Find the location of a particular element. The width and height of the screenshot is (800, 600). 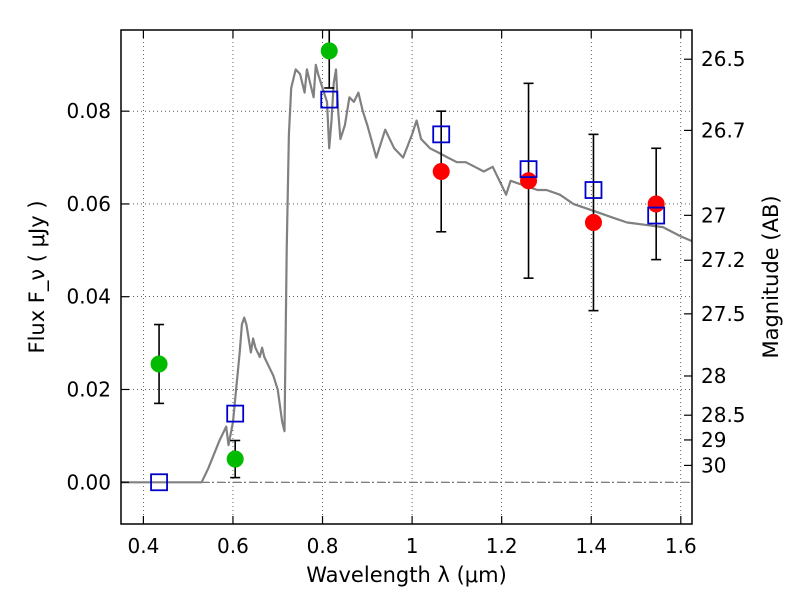

x-tick-label: 1.2 is located at coordinates (502, 546).